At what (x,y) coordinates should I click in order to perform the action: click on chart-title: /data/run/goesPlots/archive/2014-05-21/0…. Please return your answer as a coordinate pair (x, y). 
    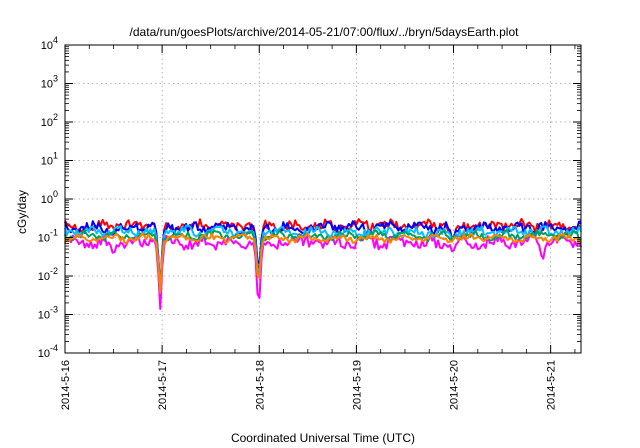
    Looking at the image, I should click on (325, 32).